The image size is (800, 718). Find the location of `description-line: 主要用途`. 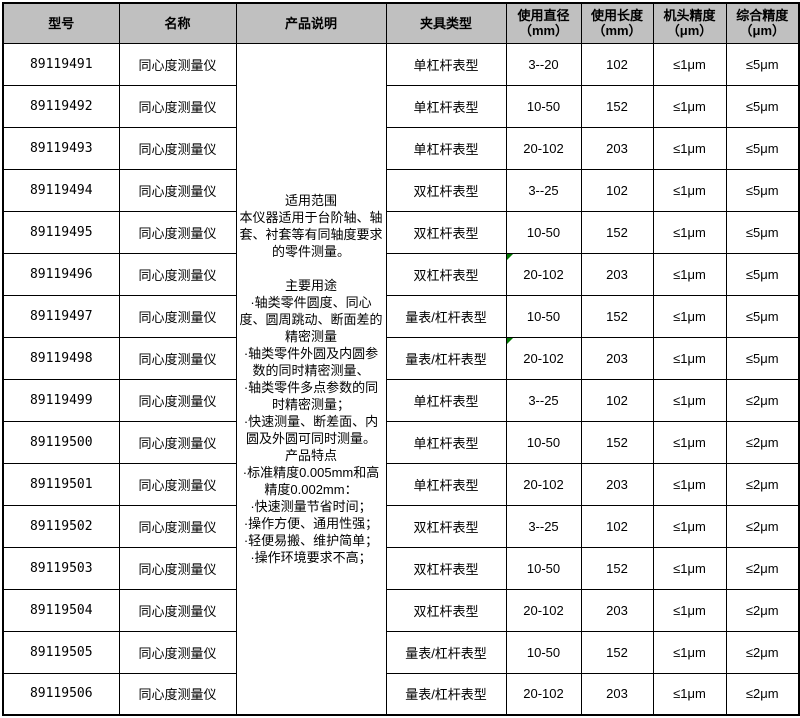

description-line: 主要用途 is located at coordinates (310, 285).